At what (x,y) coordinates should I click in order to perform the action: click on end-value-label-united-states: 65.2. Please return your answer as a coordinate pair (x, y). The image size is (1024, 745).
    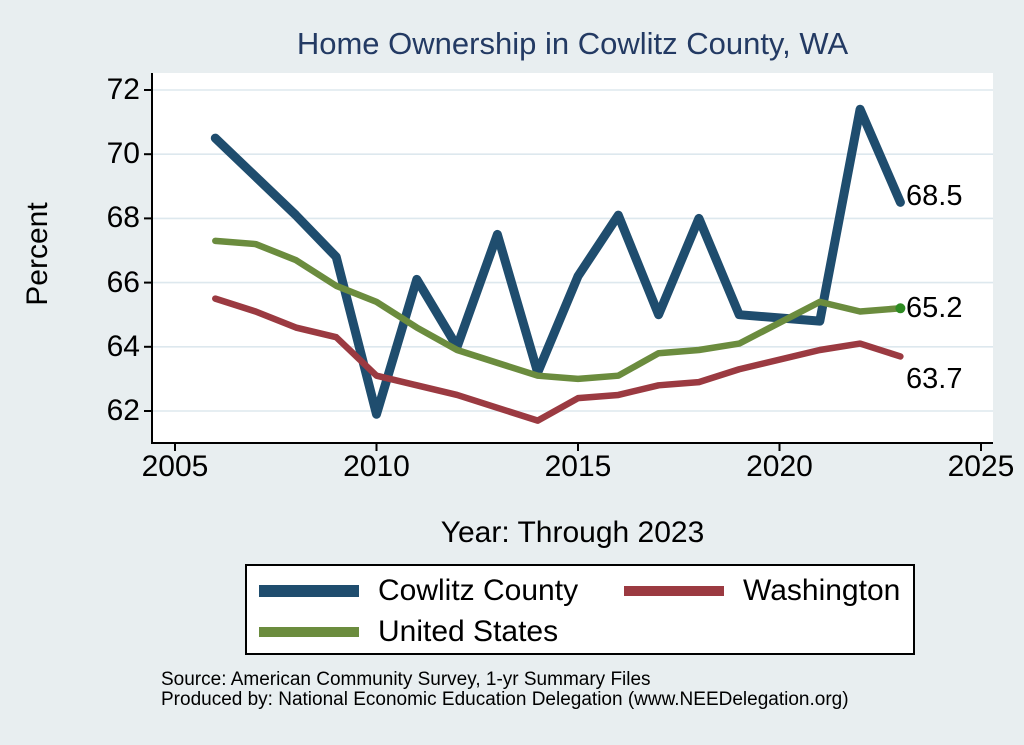
    Looking at the image, I should click on (934, 308).